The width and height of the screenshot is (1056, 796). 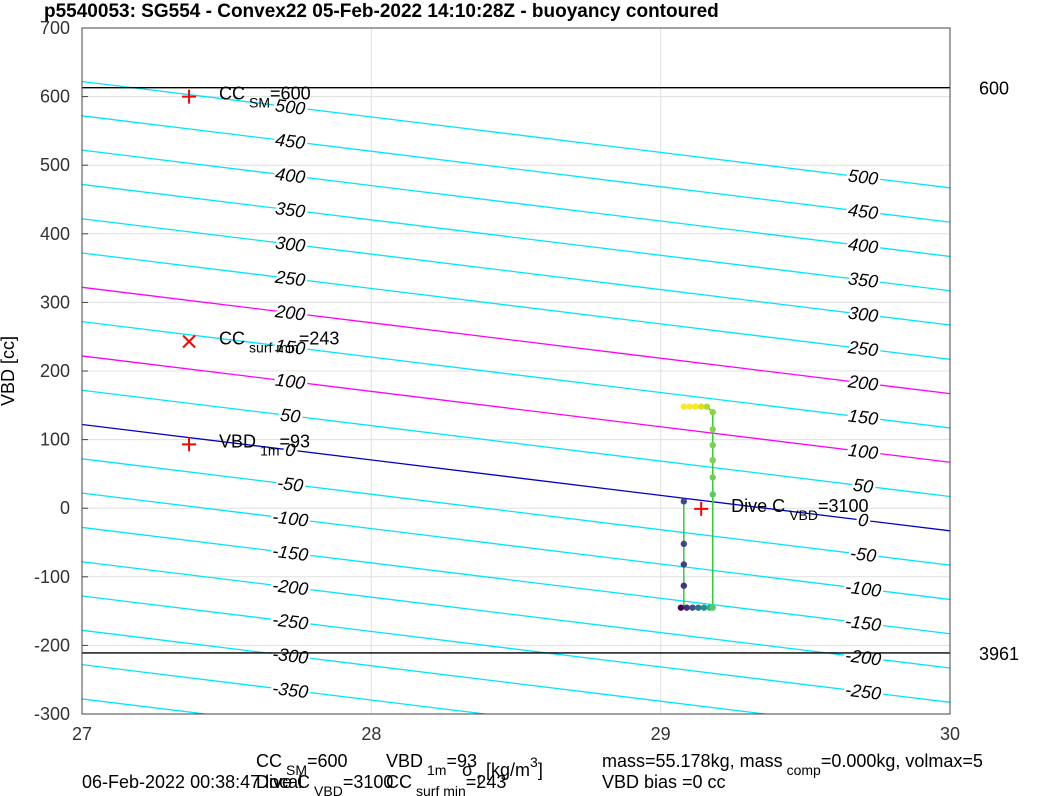 What do you see at coordinates (862, 383) in the screenshot?
I see `contour-label: 200` at bounding box center [862, 383].